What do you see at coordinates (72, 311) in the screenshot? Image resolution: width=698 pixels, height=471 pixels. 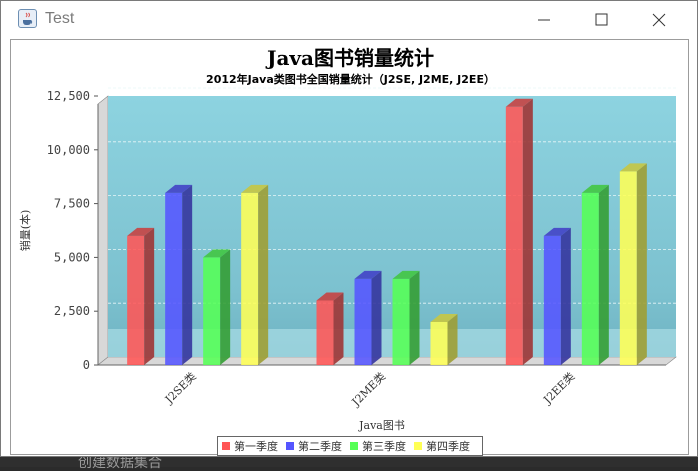 I see `y-tick-label: 2,500` at bounding box center [72, 311].